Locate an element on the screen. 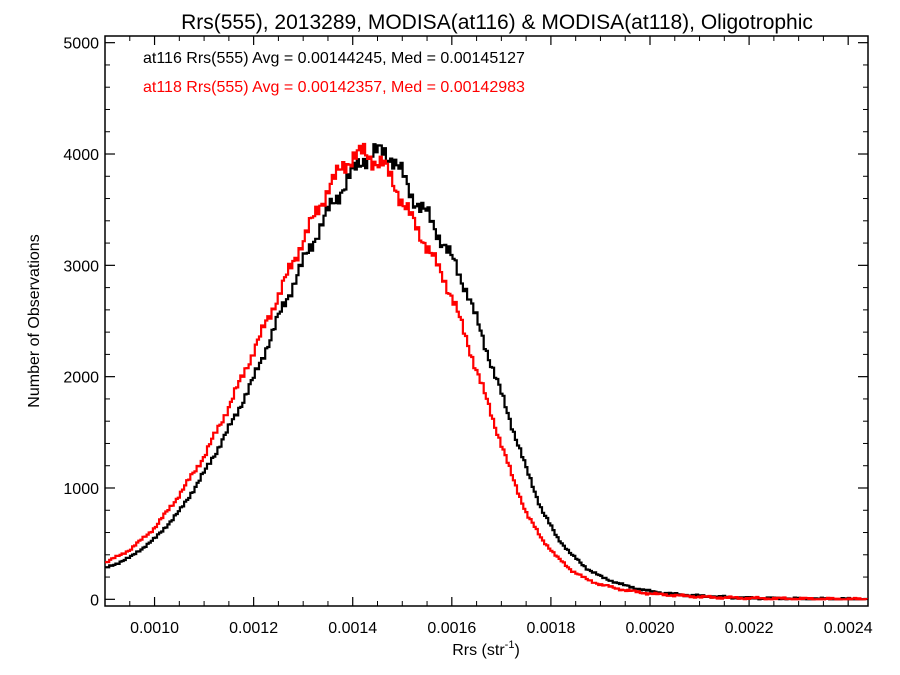 This screenshot has width=900, height=675. x-tick-label: 0.0010 is located at coordinates (154, 628).